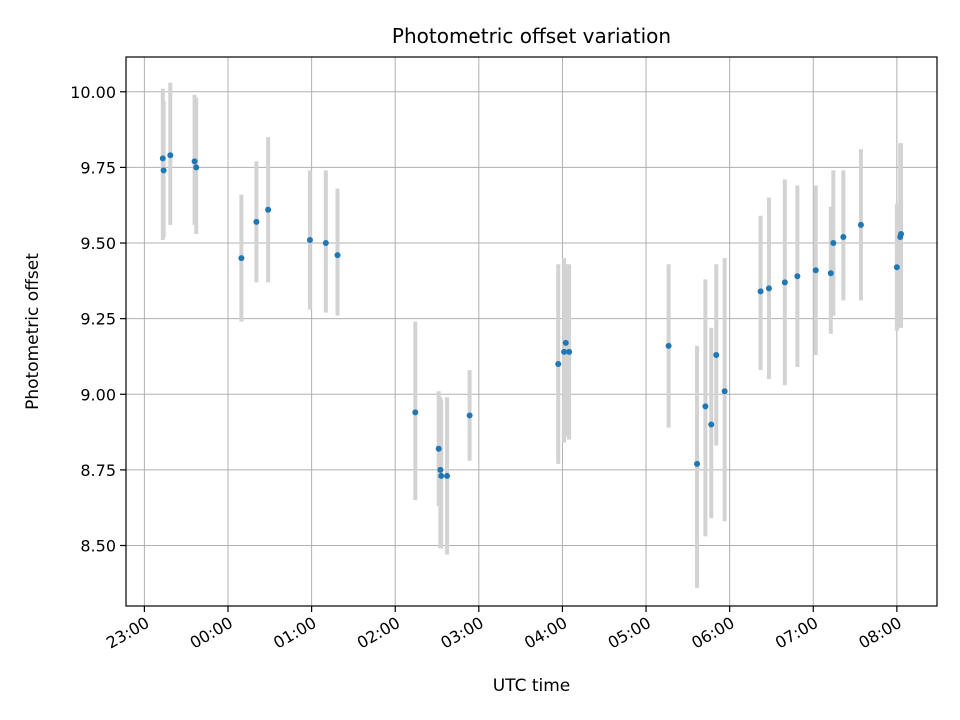  I want to click on y-tick-label: 9.25, so click(98, 319).